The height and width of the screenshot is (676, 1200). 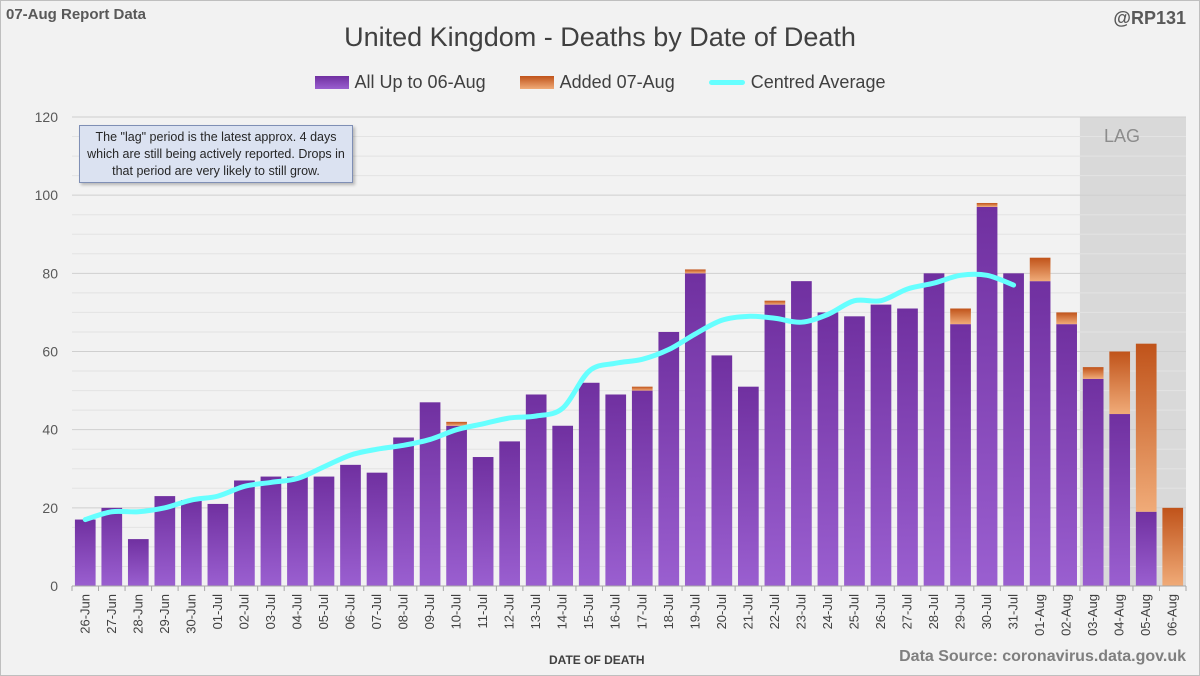 What do you see at coordinates (800, 612) in the screenshot?
I see `x-tick-label: 23-Jul` at bounding box center [800, 612].